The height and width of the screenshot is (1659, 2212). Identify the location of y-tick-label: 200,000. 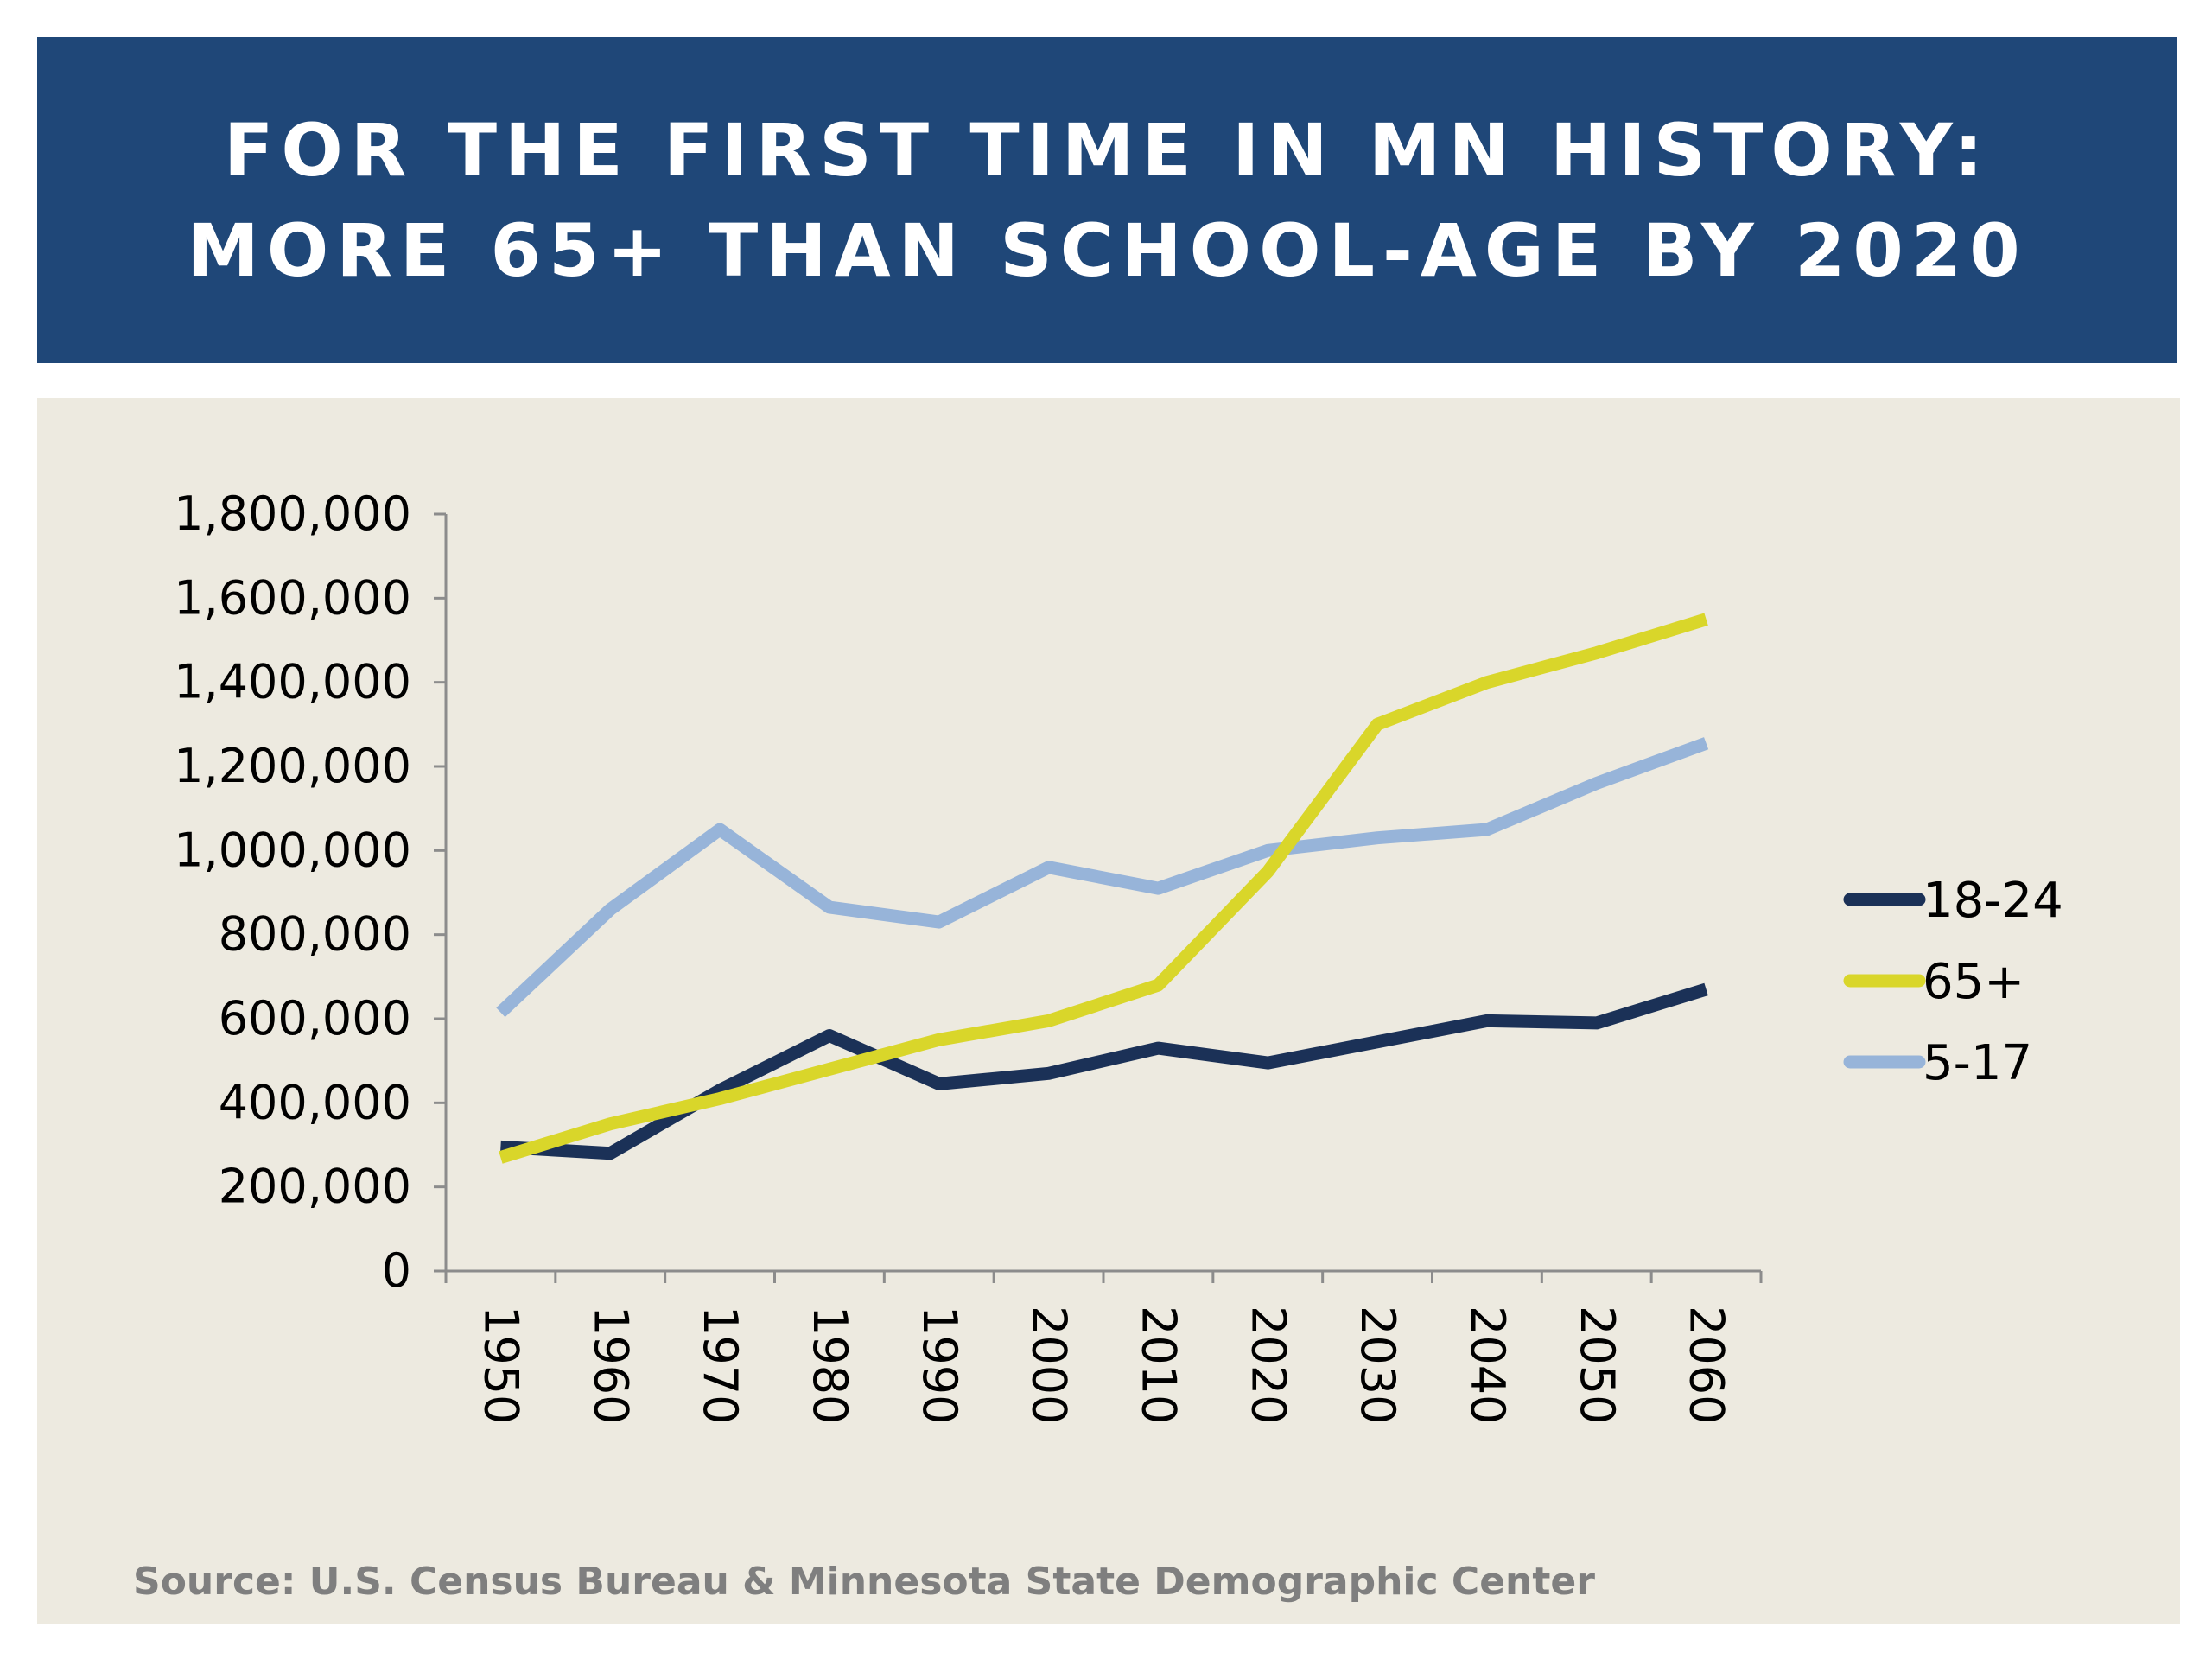
(315, 1187).